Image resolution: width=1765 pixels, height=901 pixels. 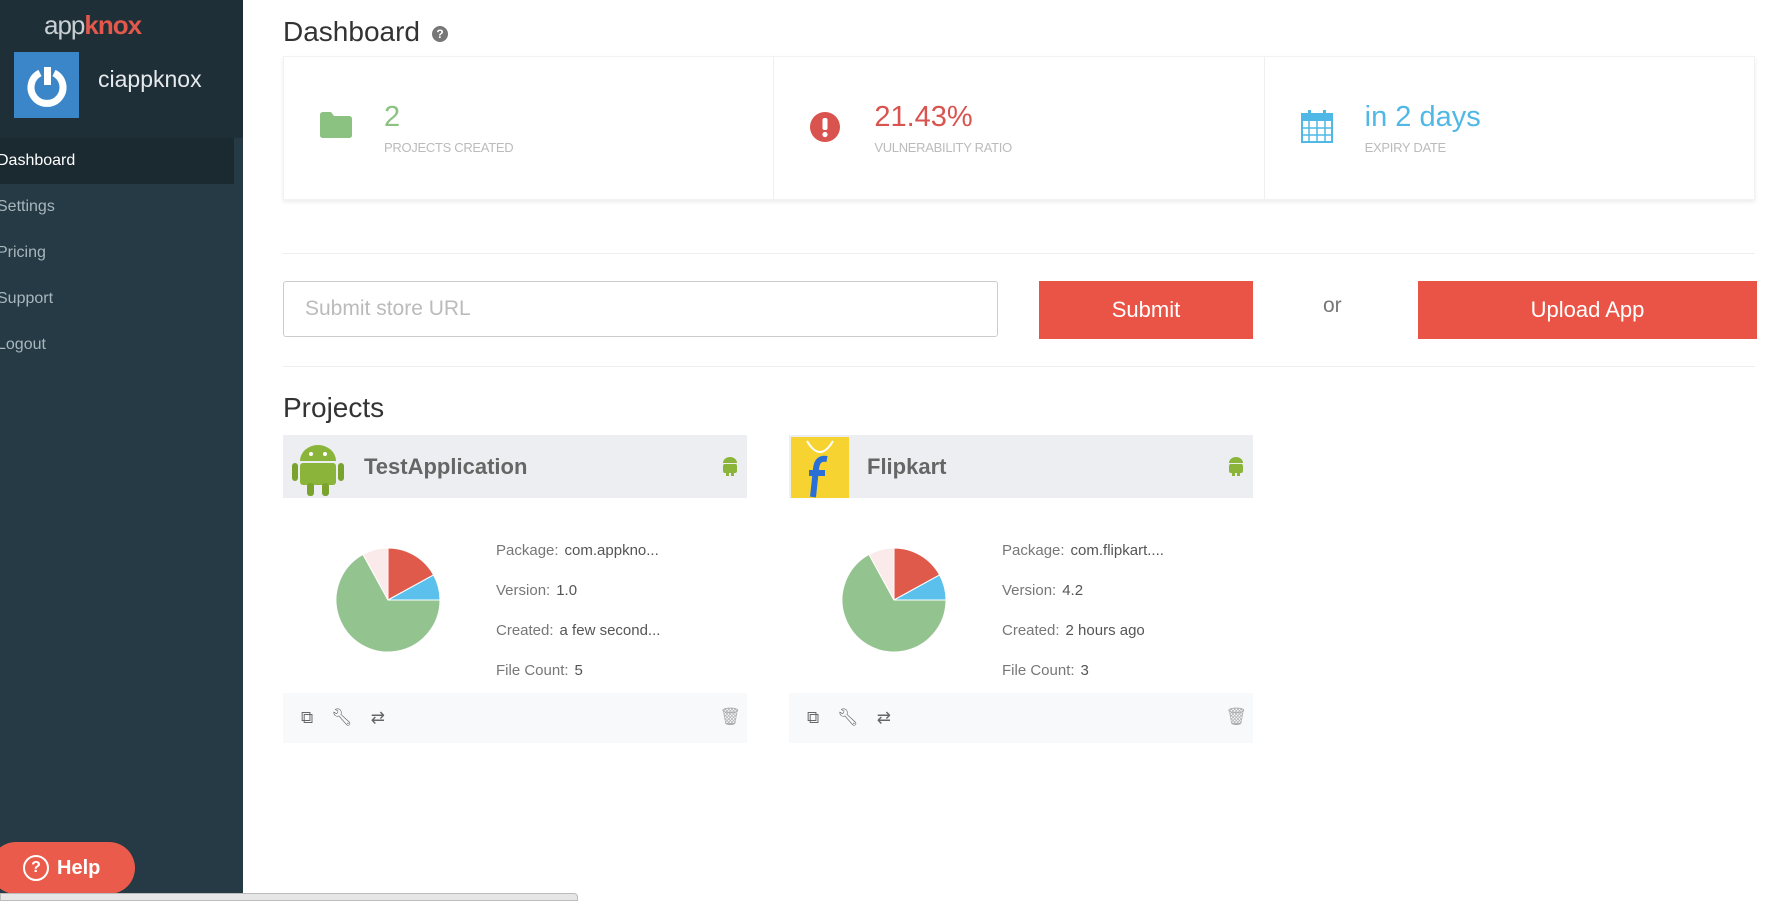 What do you see at coordinates (117, 161) in the screenshot?
I see `sidebar-item-dashboard: Dashboard` at bounding box center [117, 161].